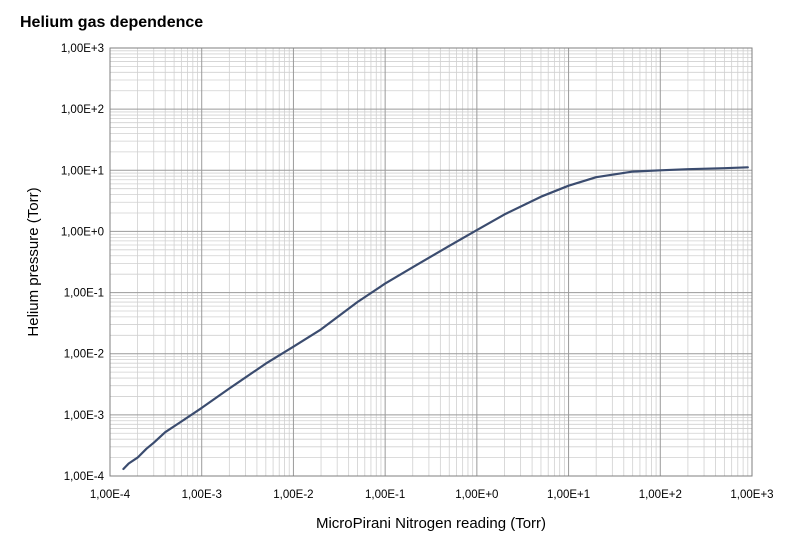 This screenshot has height=547, width=800. Describe the element at coordinates (568, 495) in the screenshot. I see `x-tick-label: 1,00E+1` at that location.